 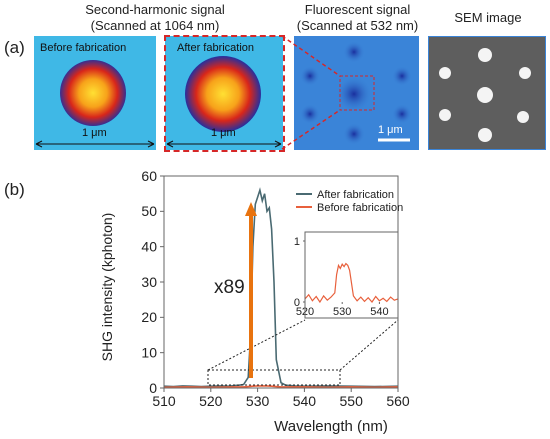 What do you see at coordinates (223, 133) in the screenshot?
I see `scale-bar-label-after: 1 μm` at bounding box center [223, 133].